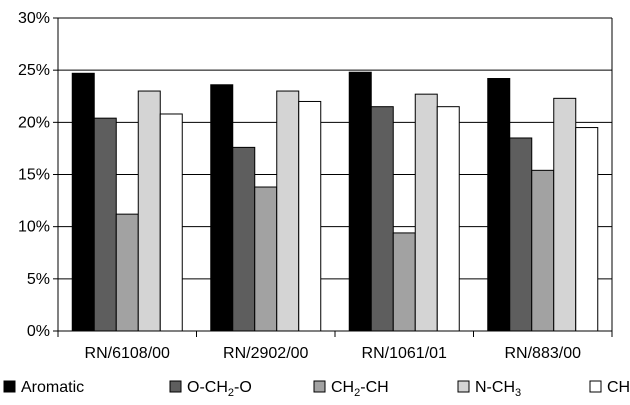 This screenshot has height=405, width=630. I want to click on x-category-label: RN/883/00, so click(543, 353).